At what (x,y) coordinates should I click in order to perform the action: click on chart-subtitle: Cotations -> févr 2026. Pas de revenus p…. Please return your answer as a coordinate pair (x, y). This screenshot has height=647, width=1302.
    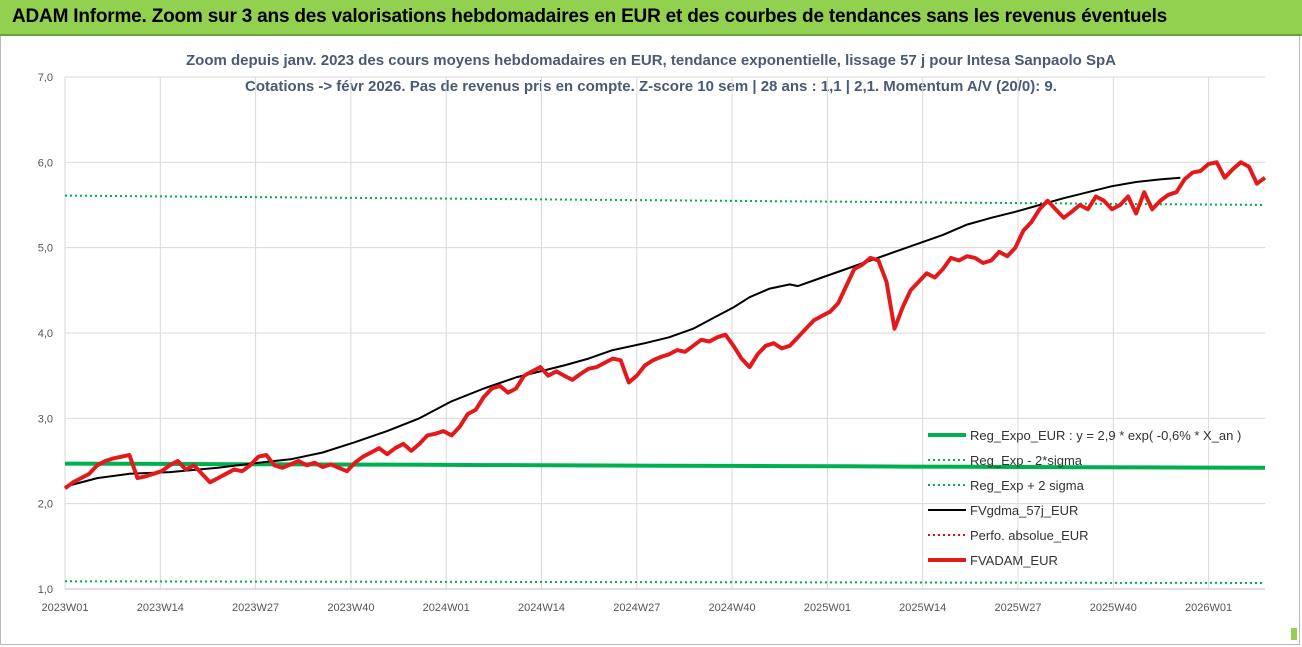
    Looking at the image, I should click on (651, 86).